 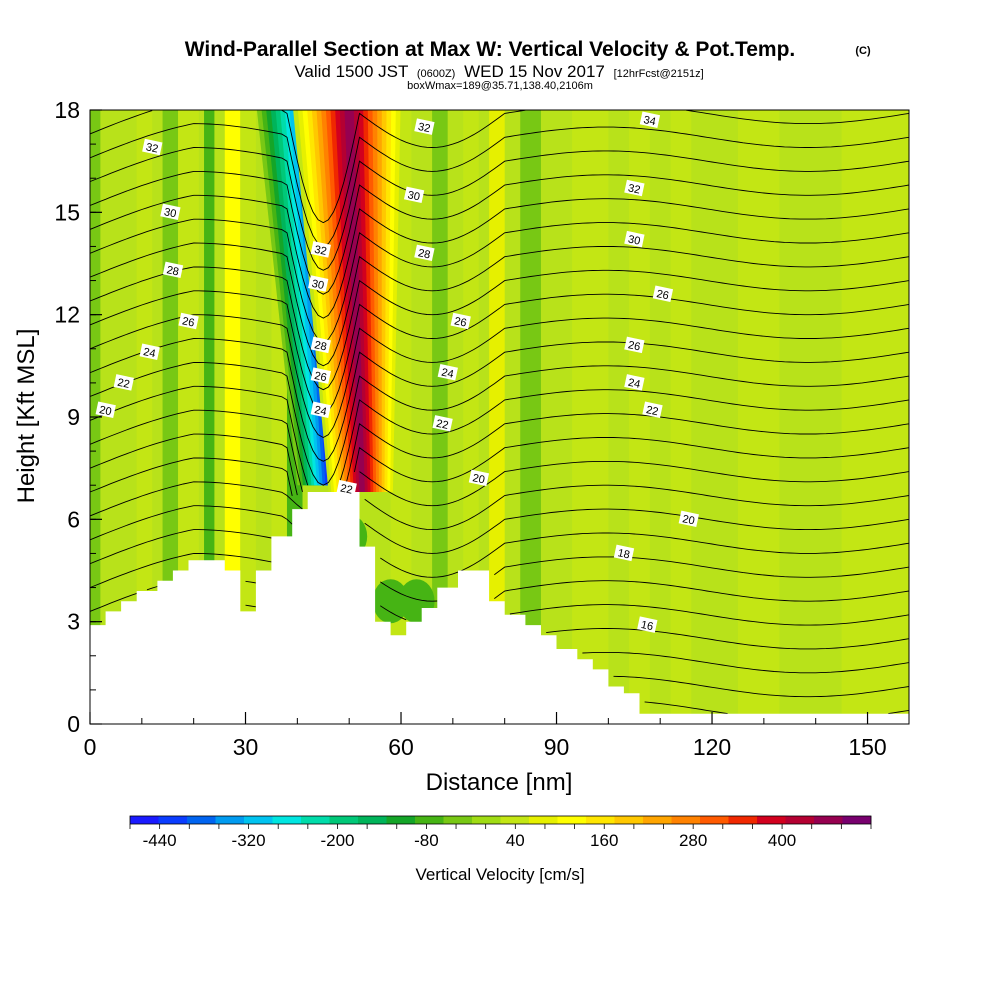 I want to click on colorbar-tick-label: -80, so click(x=426, y=840).